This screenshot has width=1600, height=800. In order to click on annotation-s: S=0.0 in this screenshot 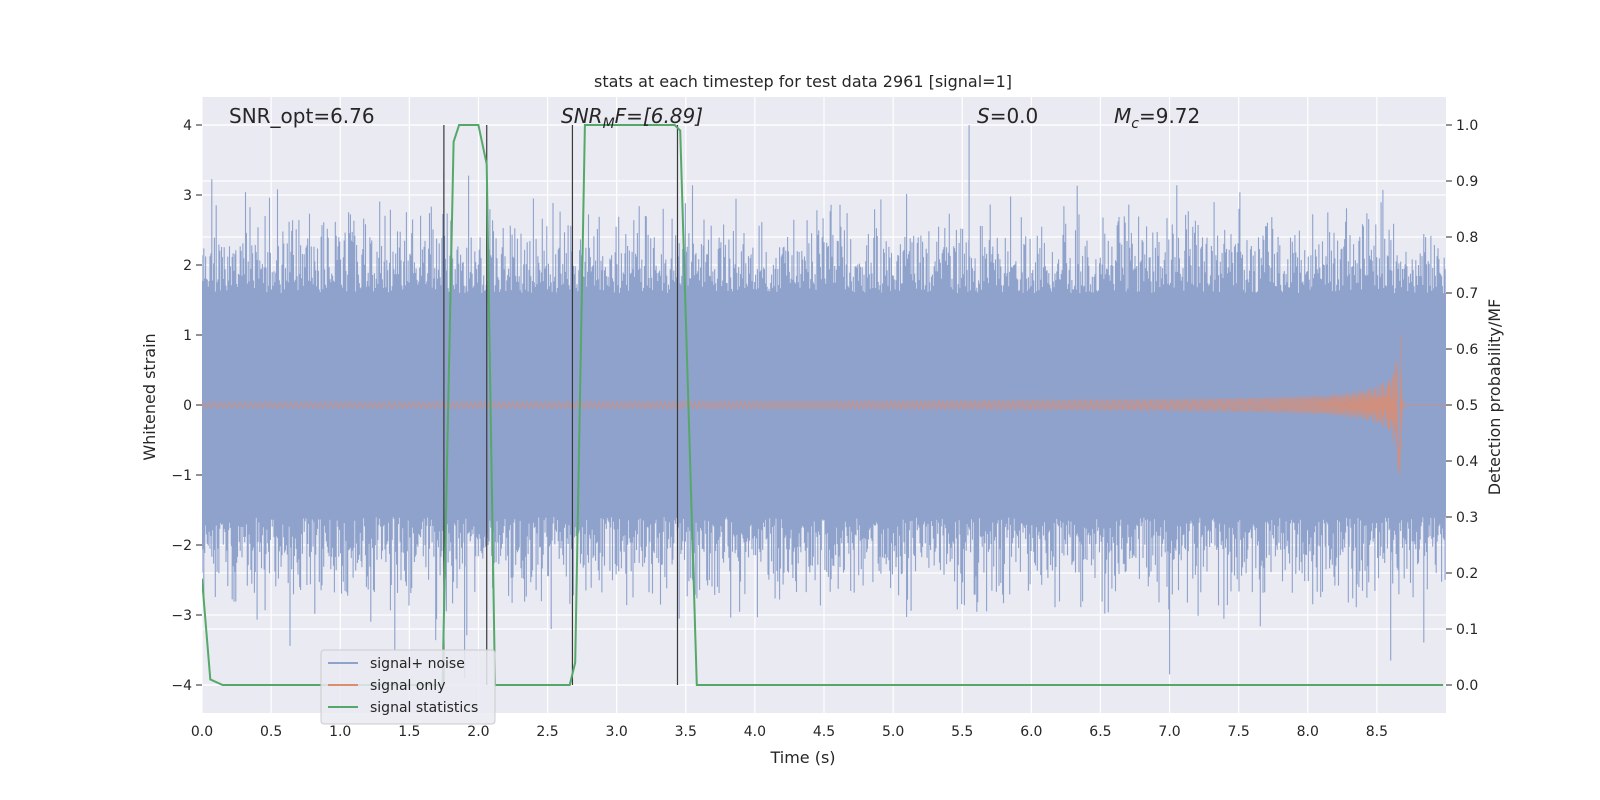, I will do `click(1007, 116)`.